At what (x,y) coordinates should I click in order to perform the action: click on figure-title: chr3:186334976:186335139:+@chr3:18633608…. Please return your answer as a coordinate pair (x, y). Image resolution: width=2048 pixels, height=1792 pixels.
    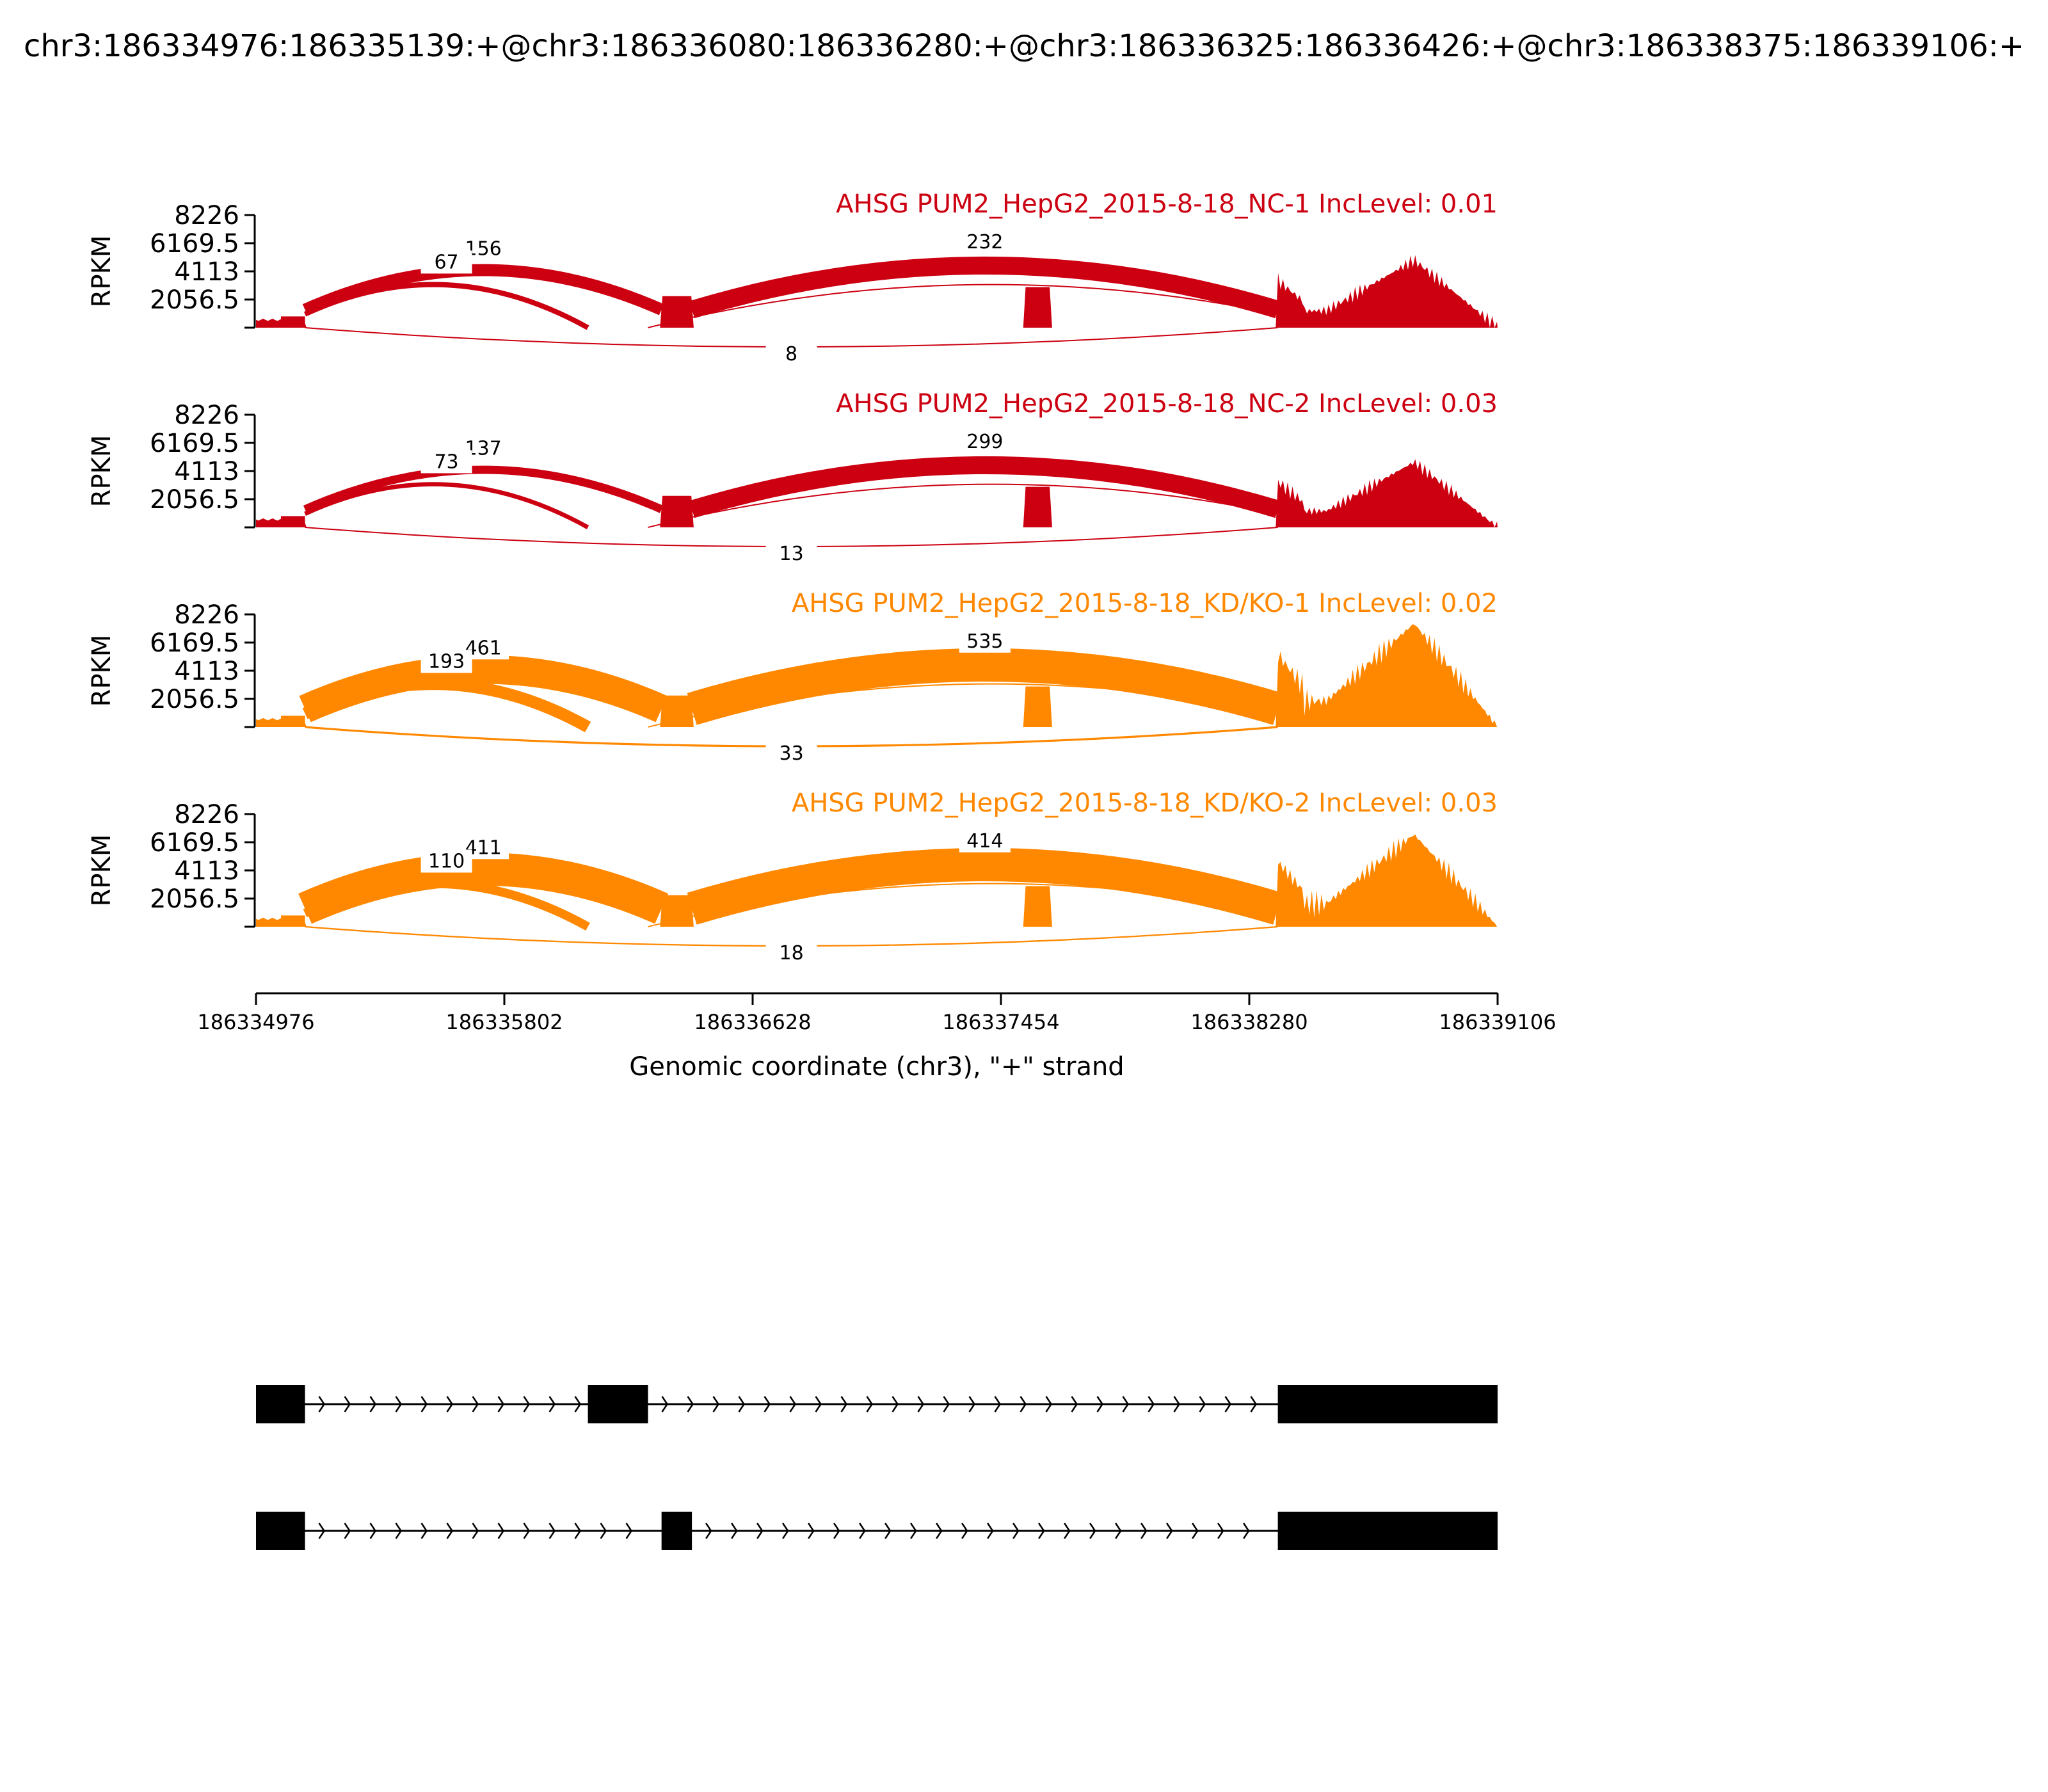
    Looking at the image, I should click on (1024, 46).